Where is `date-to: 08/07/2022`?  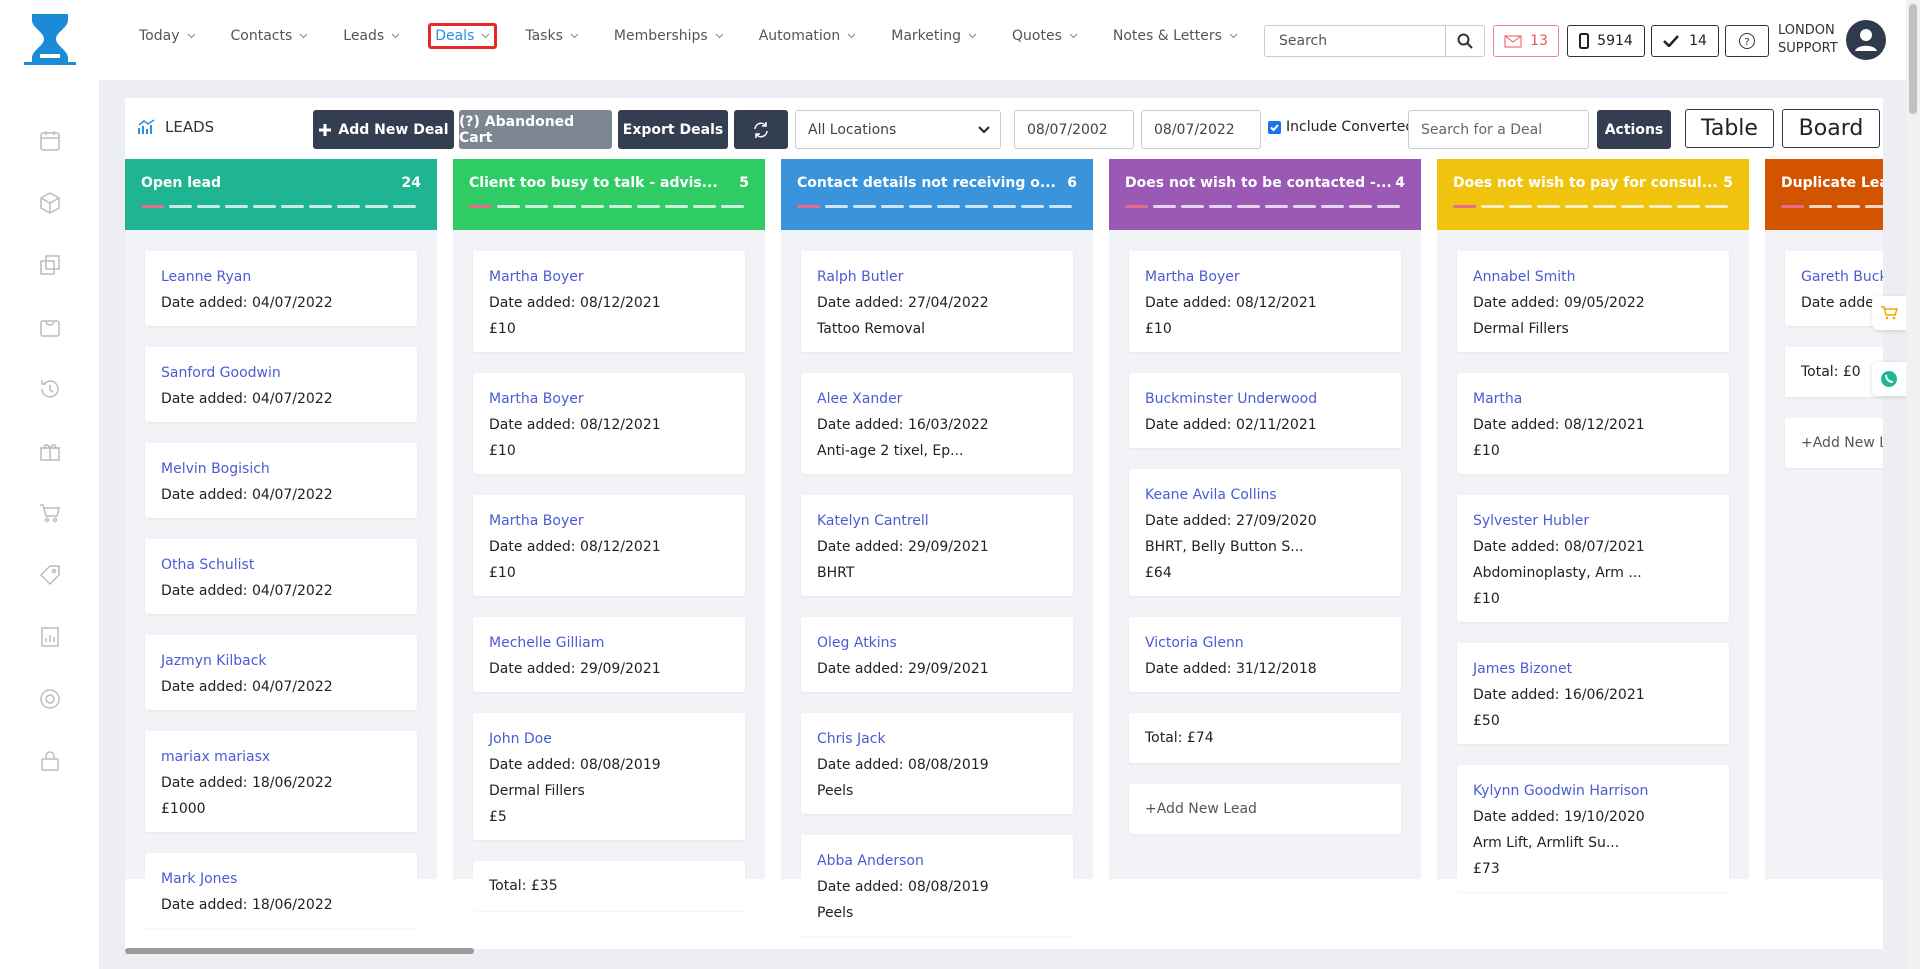
date-to: 08/07/2022 is located at coordinates (1201, 129).